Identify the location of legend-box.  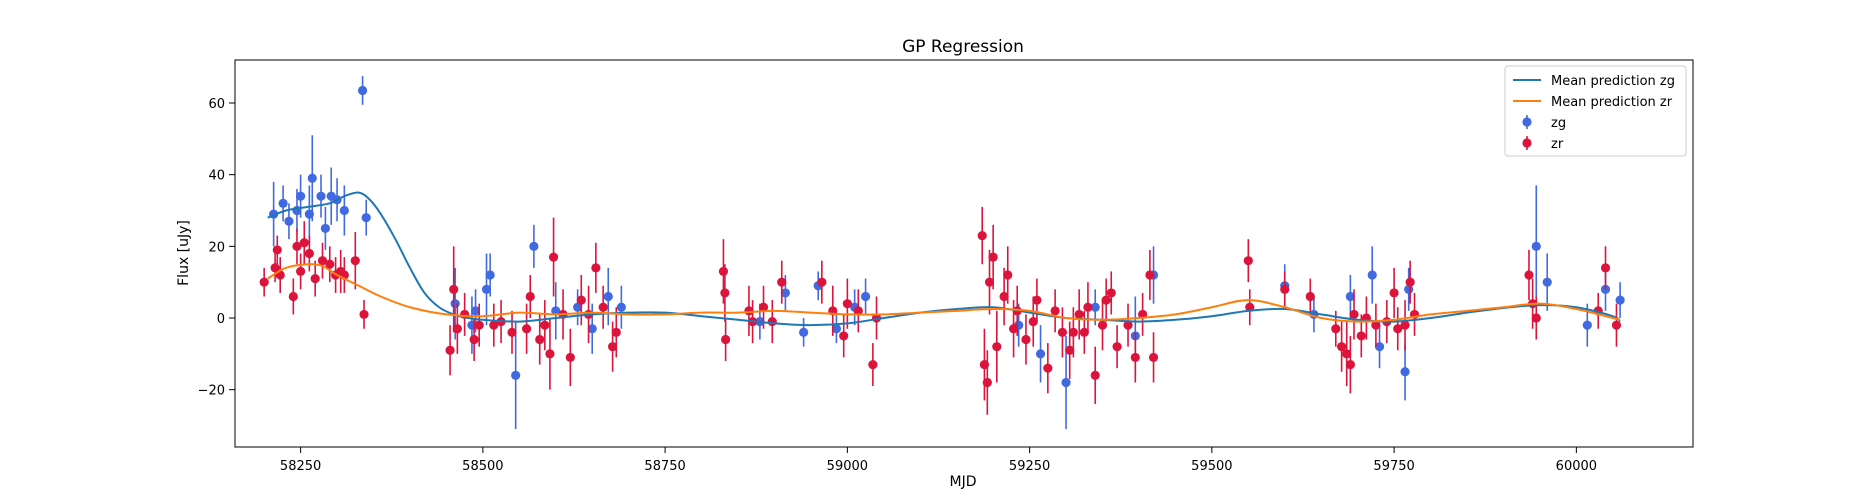
(1595, 111).